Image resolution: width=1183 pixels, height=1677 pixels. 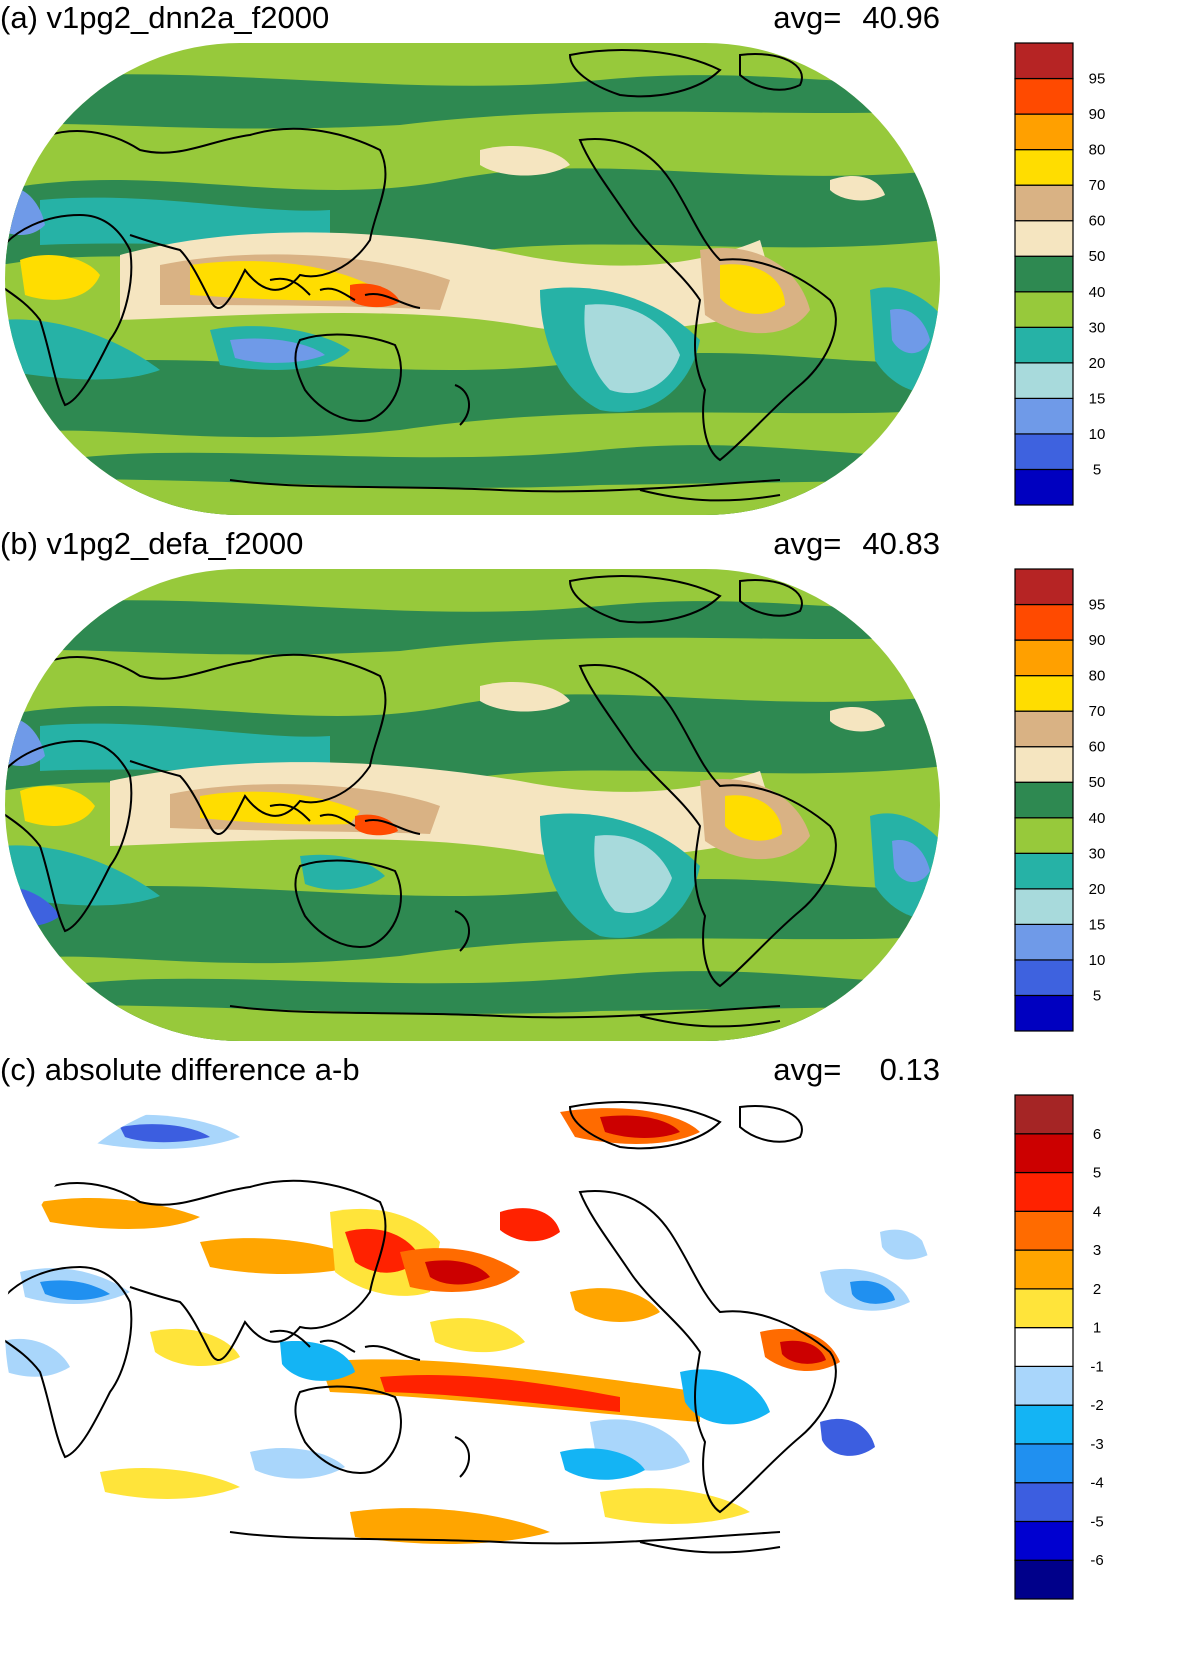 What do you see at coordinates (1097, 469) in the screenshot?
I see `panel-a-colorbar-label: 5` at bounding box center [1097, 469].